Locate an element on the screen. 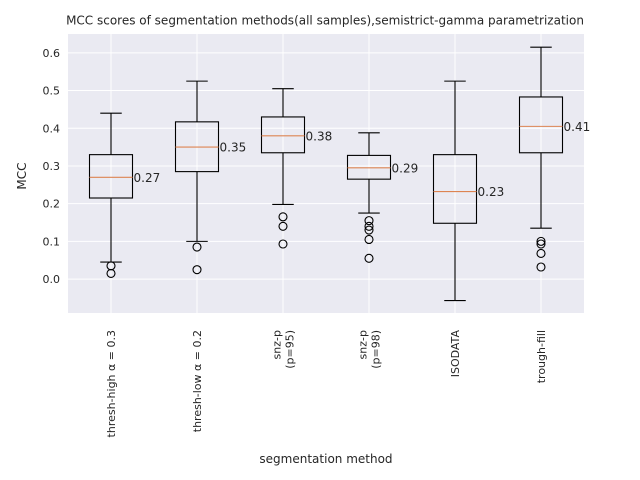 The image size is (640, 480). median-value-label: 0.38 is located at coordinates (319, 136).